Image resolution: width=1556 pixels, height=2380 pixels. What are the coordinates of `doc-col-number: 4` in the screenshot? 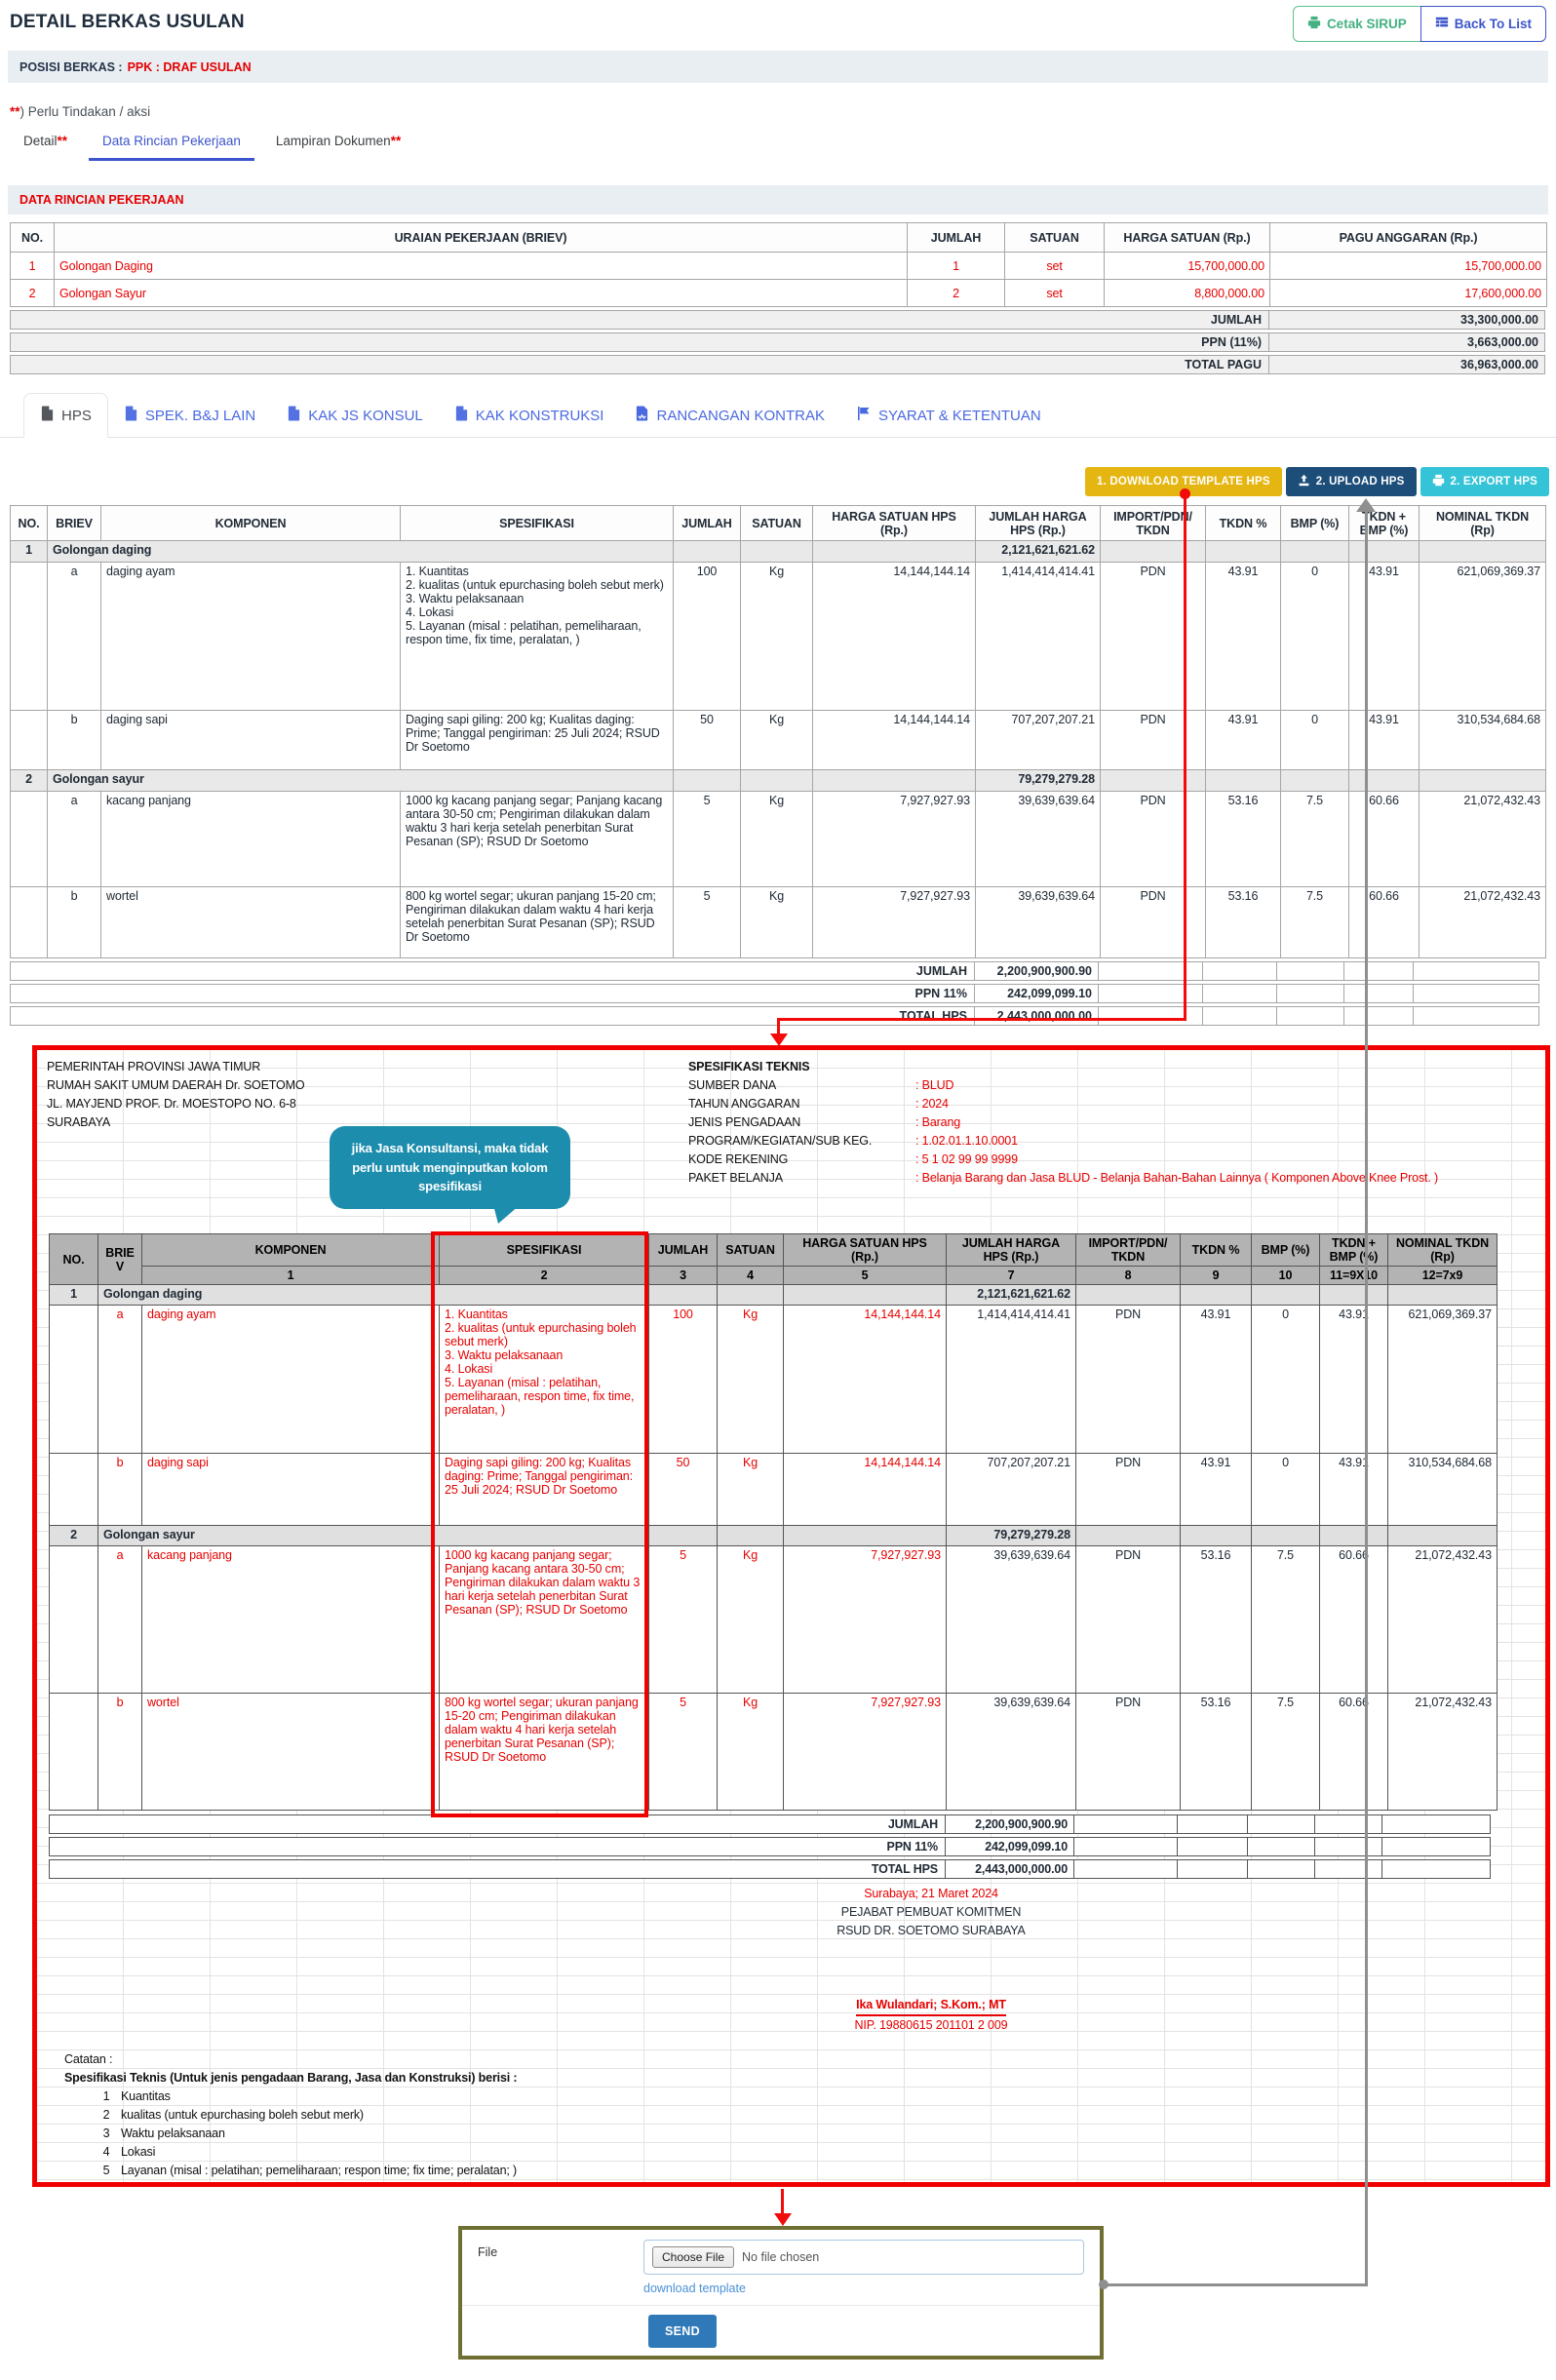 It's located at (751, 1275).